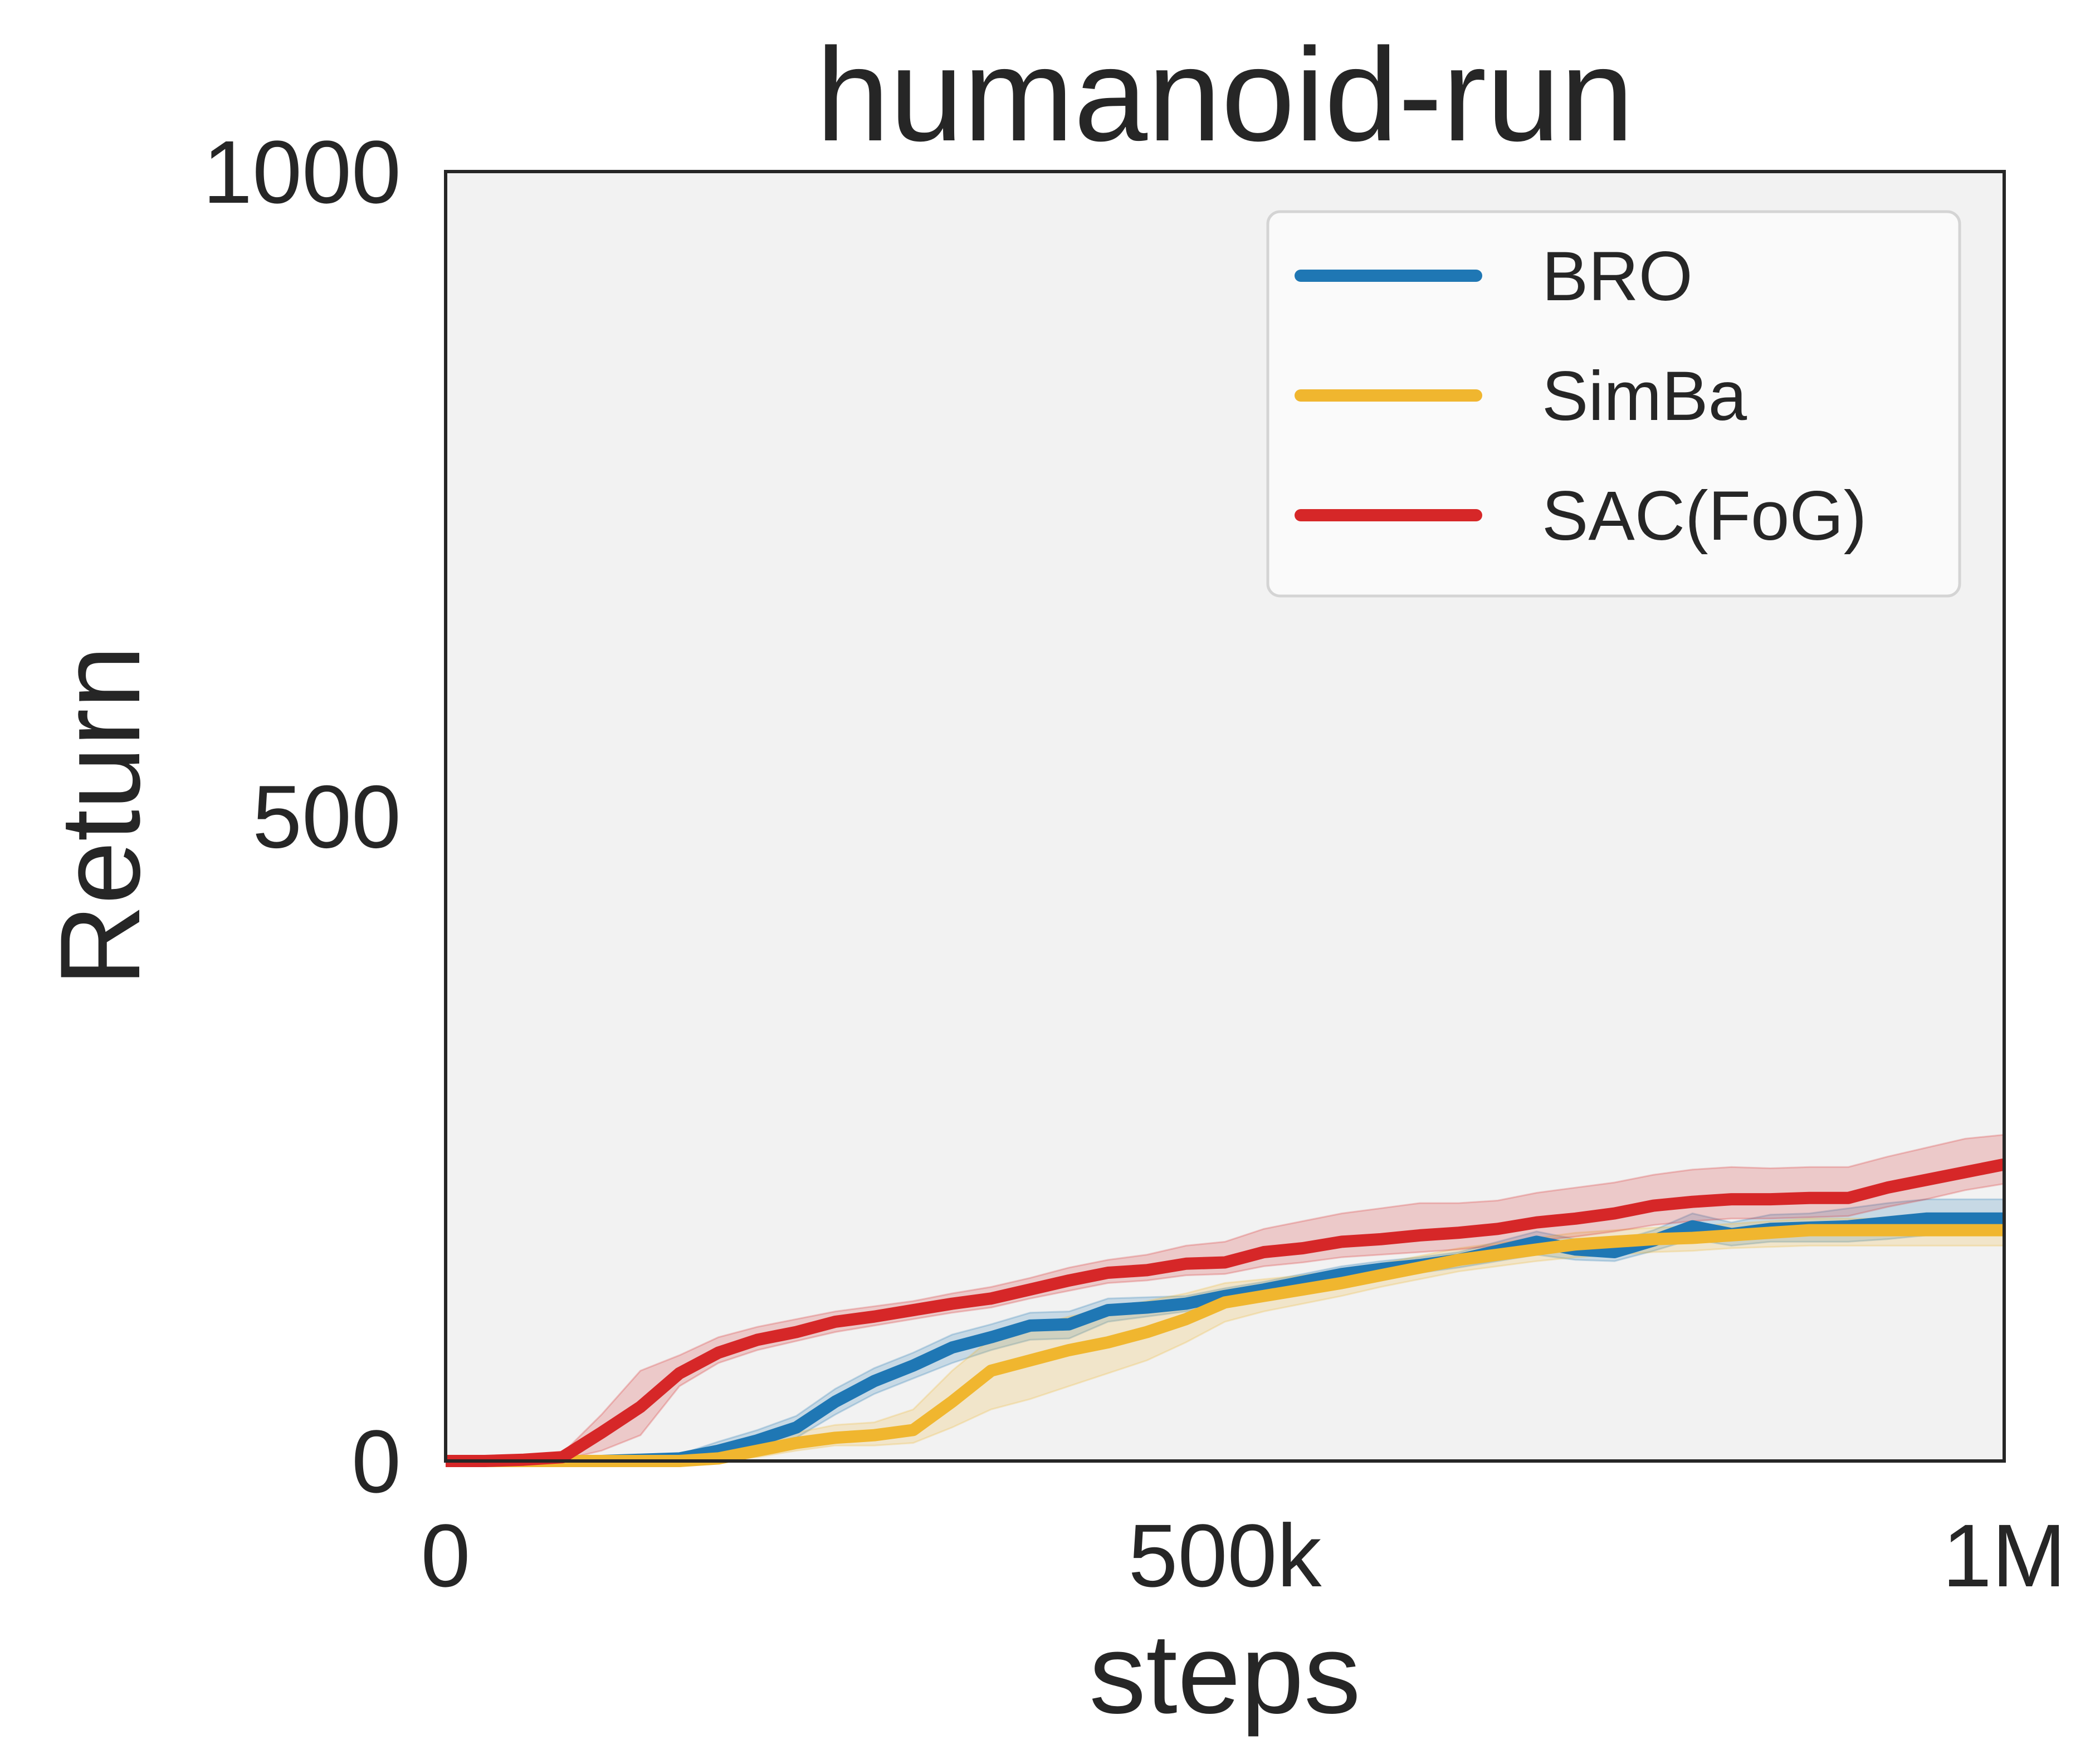 This screenshot has height=1764, width=2100. Describe the element at coordinates (1225, 1555) in the screenshot. I see `x-tick-label: 500k` at that location.